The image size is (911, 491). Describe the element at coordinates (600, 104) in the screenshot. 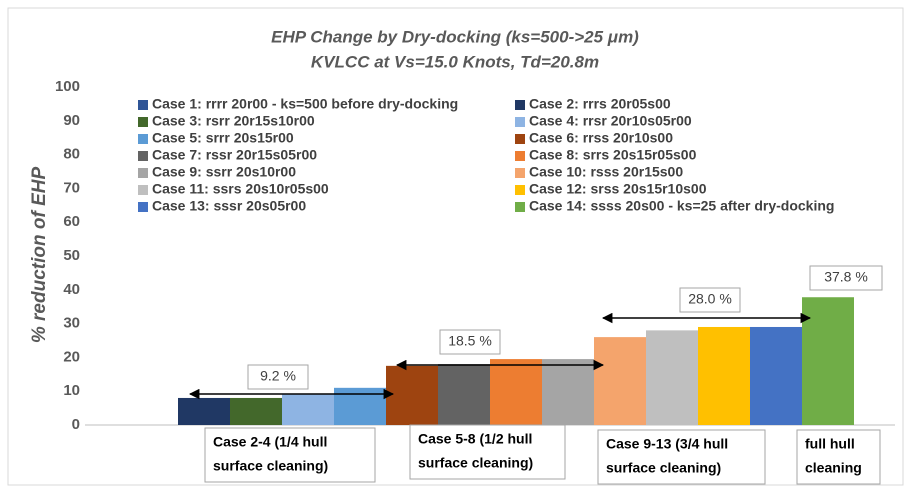

I see `legend-label: Case 2: rrrs 20r05s00` at that location.